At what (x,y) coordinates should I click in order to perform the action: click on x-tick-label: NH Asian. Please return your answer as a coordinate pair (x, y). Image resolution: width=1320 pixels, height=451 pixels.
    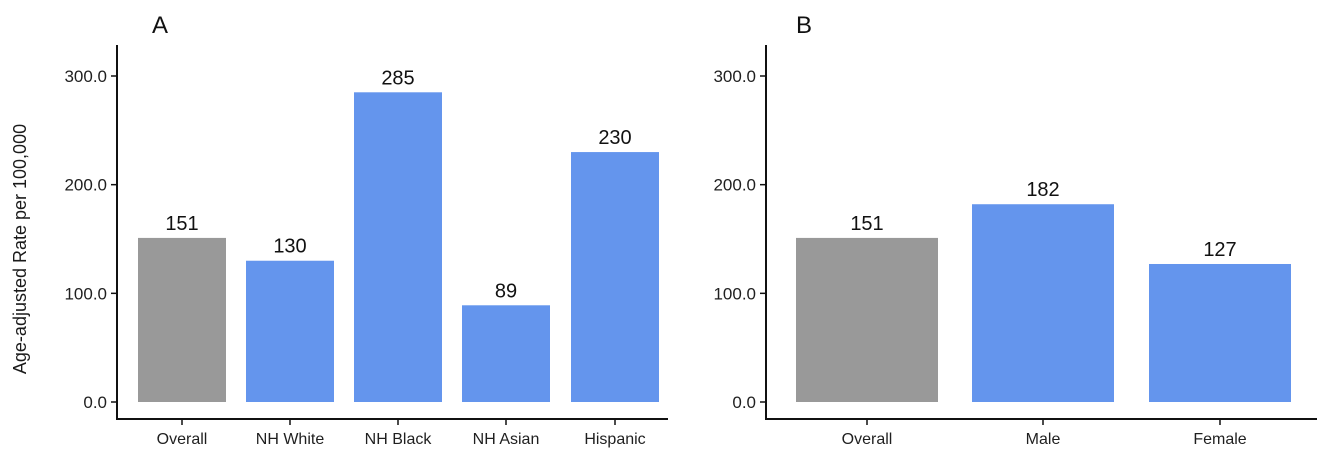
    Looking at the image, I should click on (506, 439).